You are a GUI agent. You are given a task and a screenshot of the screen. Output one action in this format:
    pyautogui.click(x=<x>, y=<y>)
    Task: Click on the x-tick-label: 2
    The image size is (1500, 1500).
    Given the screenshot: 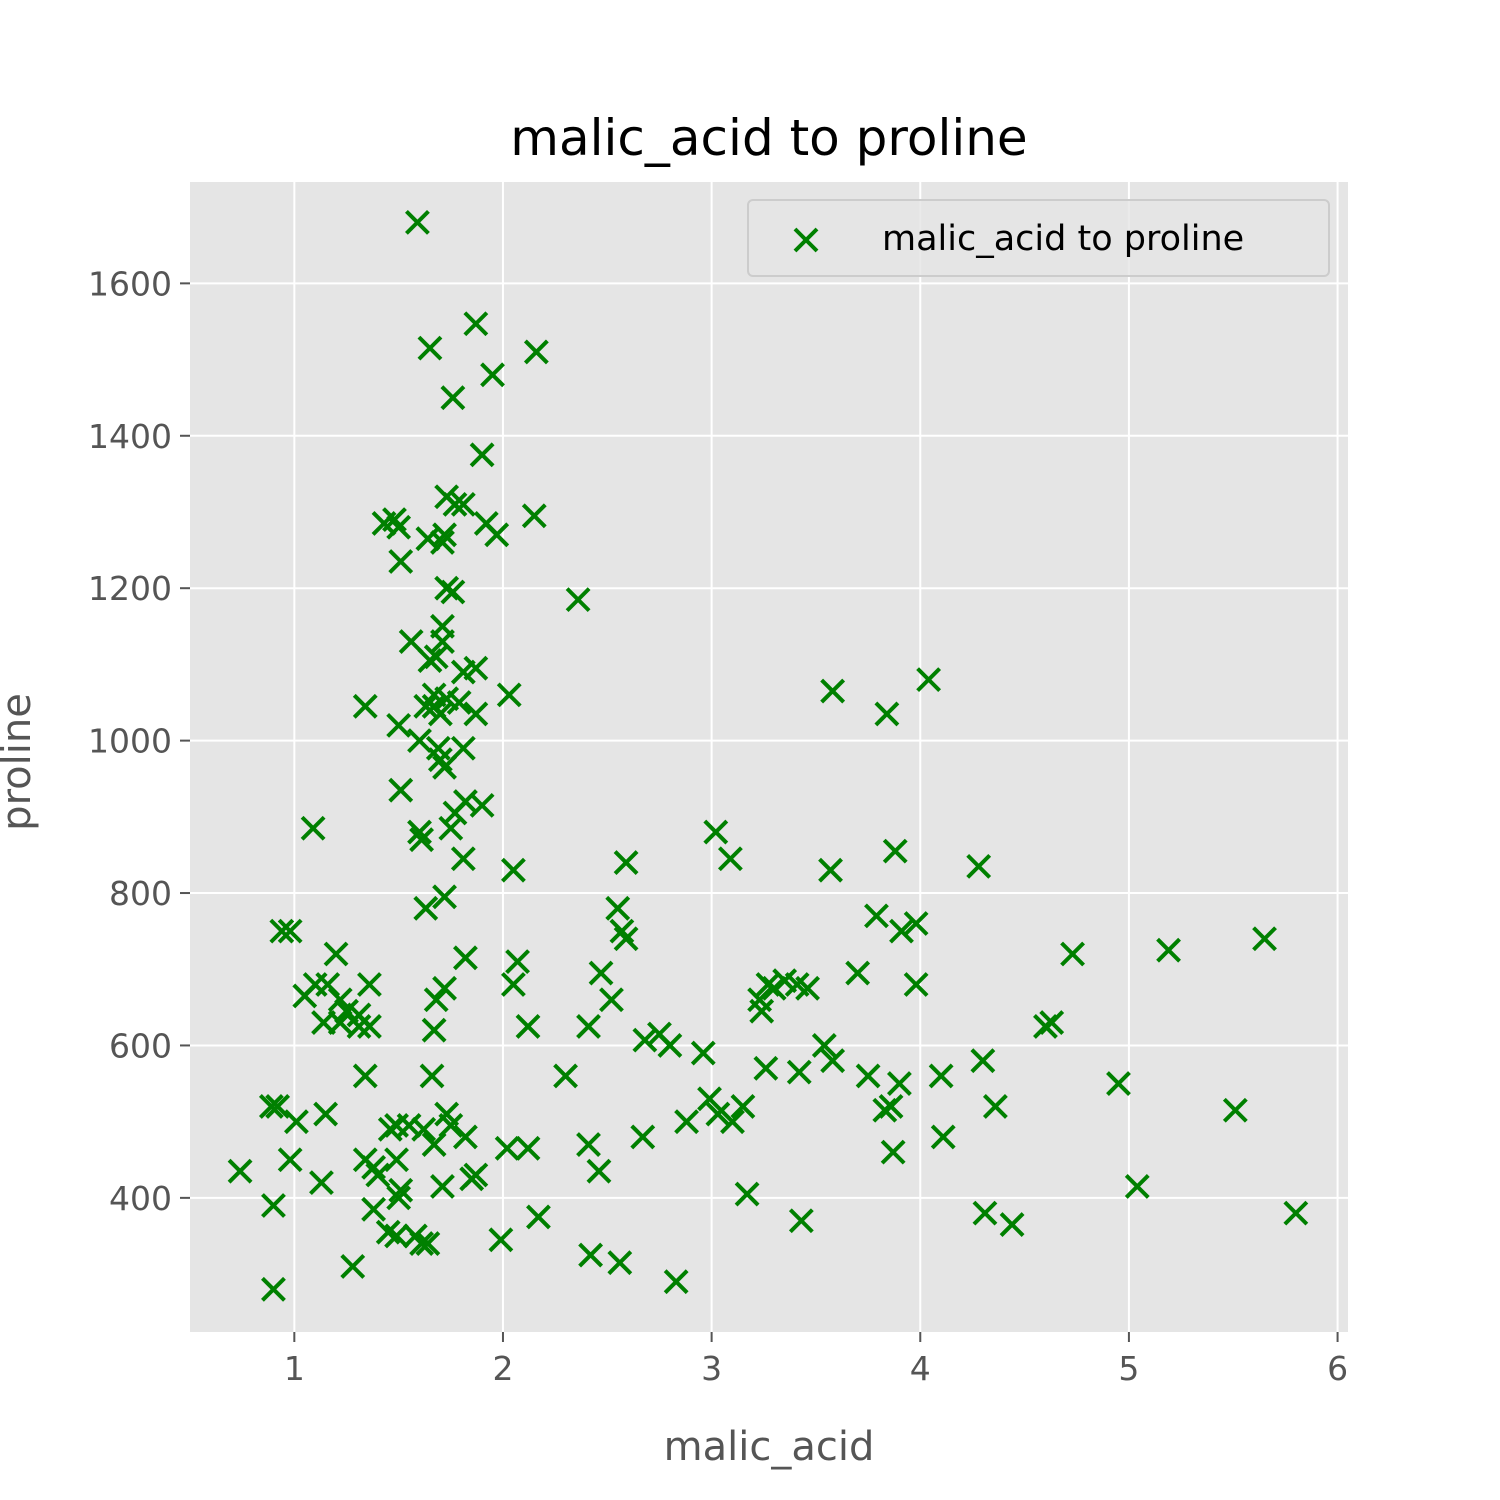 What is the action you would take?
    pyautogui.click(x=502, y=1368)
    